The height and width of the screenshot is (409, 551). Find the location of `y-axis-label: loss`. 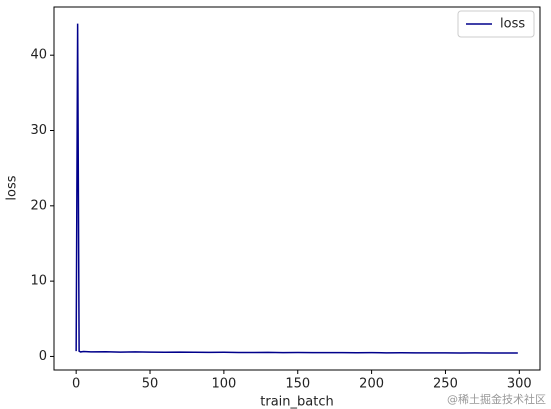

y-axis-label: loss is located at coordinates (12, 187).